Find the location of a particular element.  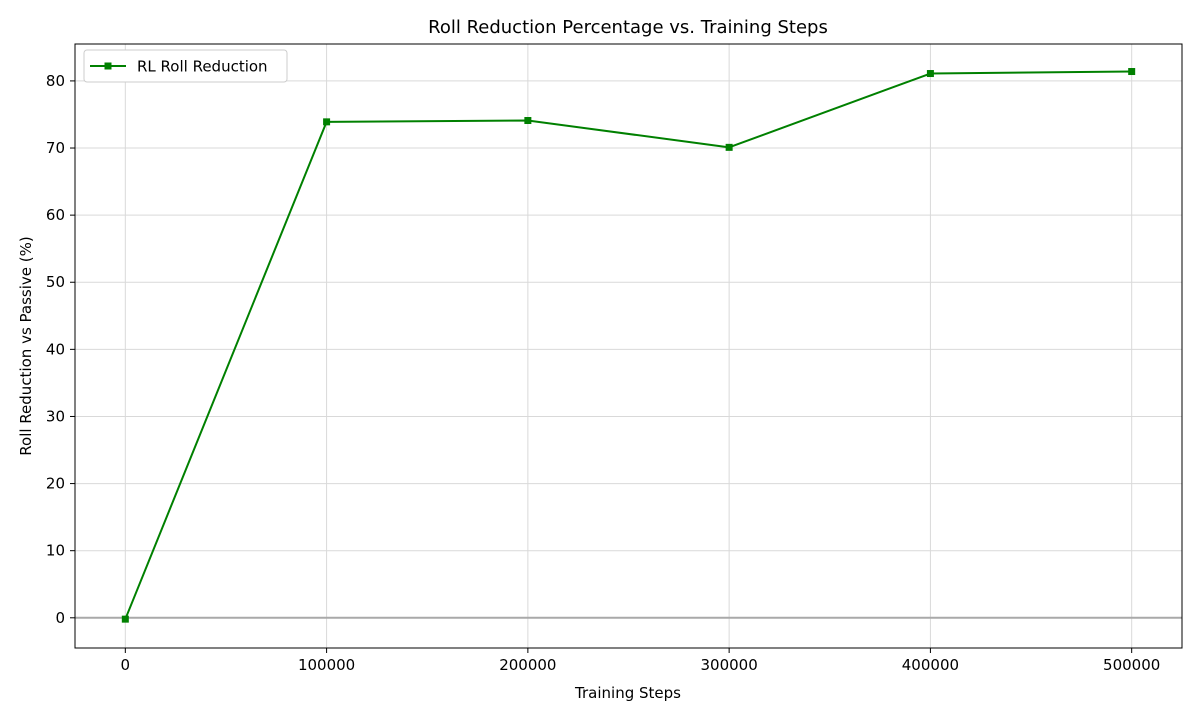

legend-label: RL Roll Reduction is located at coordinates (202, 67).